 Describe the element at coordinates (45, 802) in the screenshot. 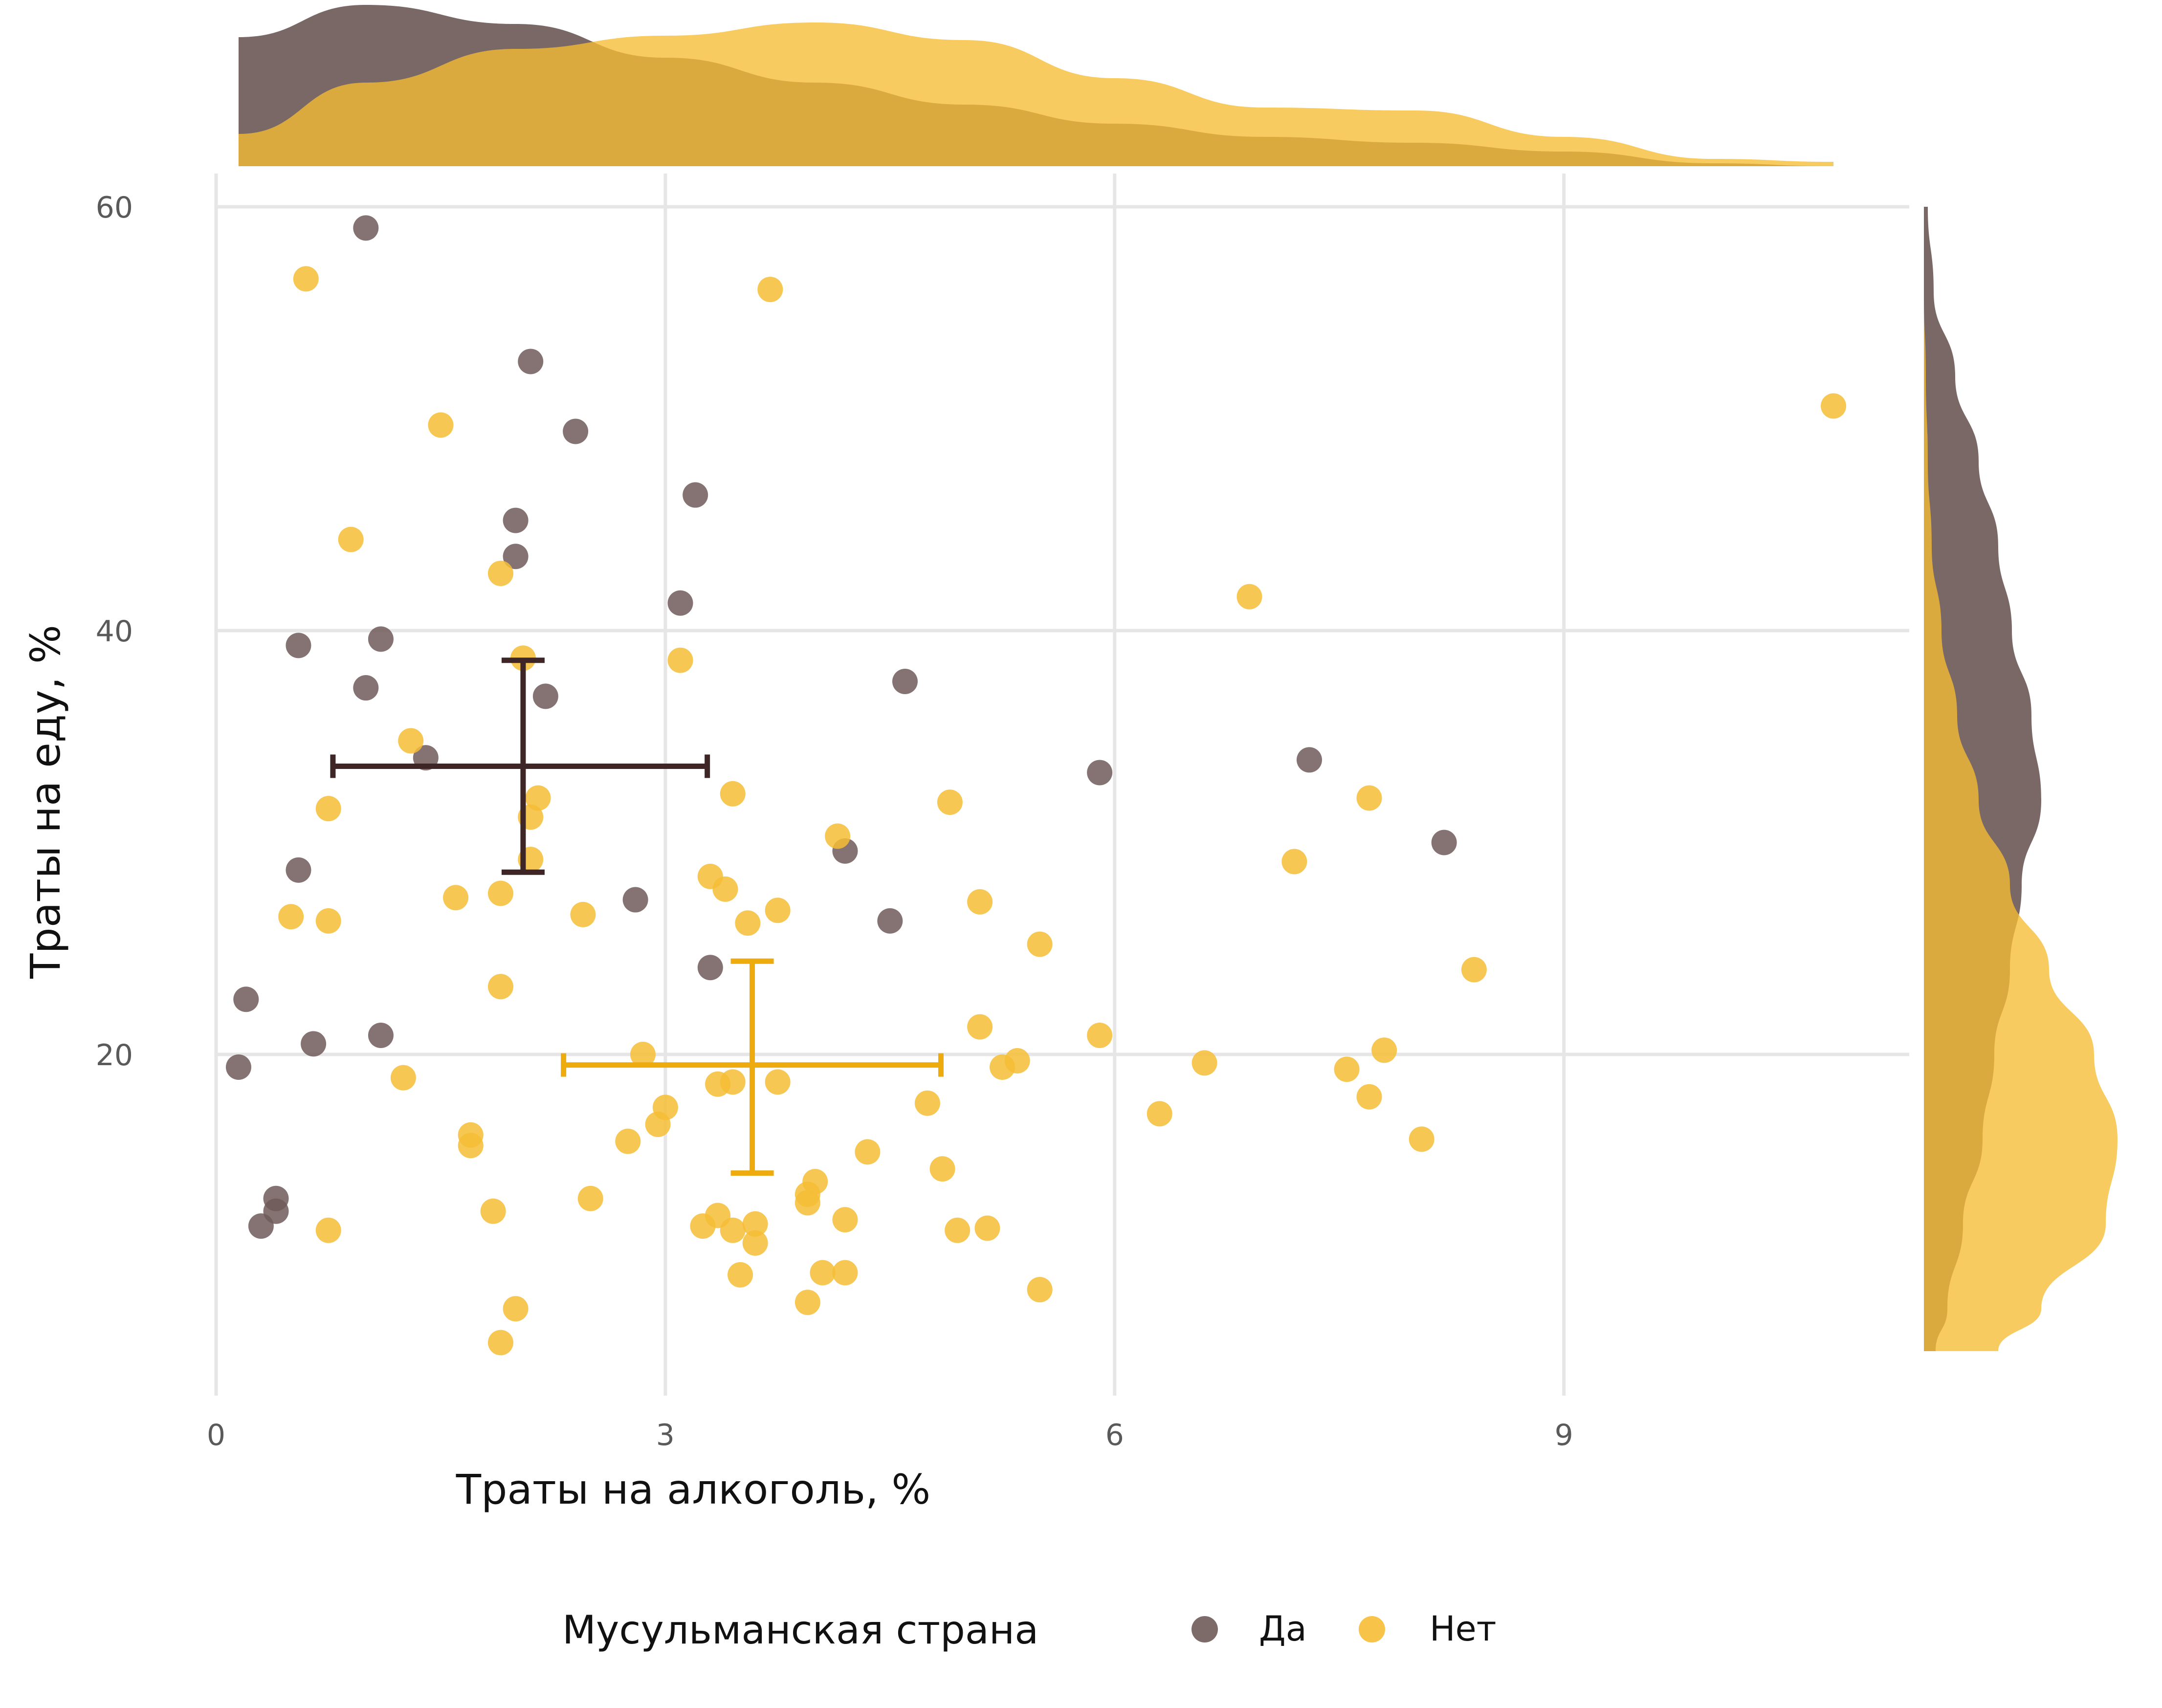

I see `y-axis-title: Траты на еду, %` at that location.